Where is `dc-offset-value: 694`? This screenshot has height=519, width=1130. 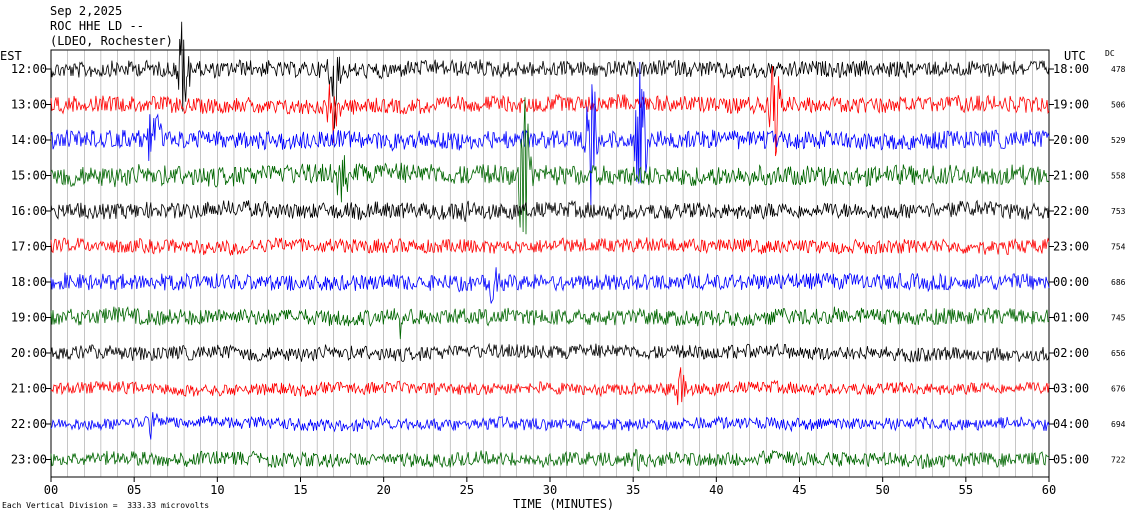 dc-offset-value: 694 is located at coordinates (1118, 424).